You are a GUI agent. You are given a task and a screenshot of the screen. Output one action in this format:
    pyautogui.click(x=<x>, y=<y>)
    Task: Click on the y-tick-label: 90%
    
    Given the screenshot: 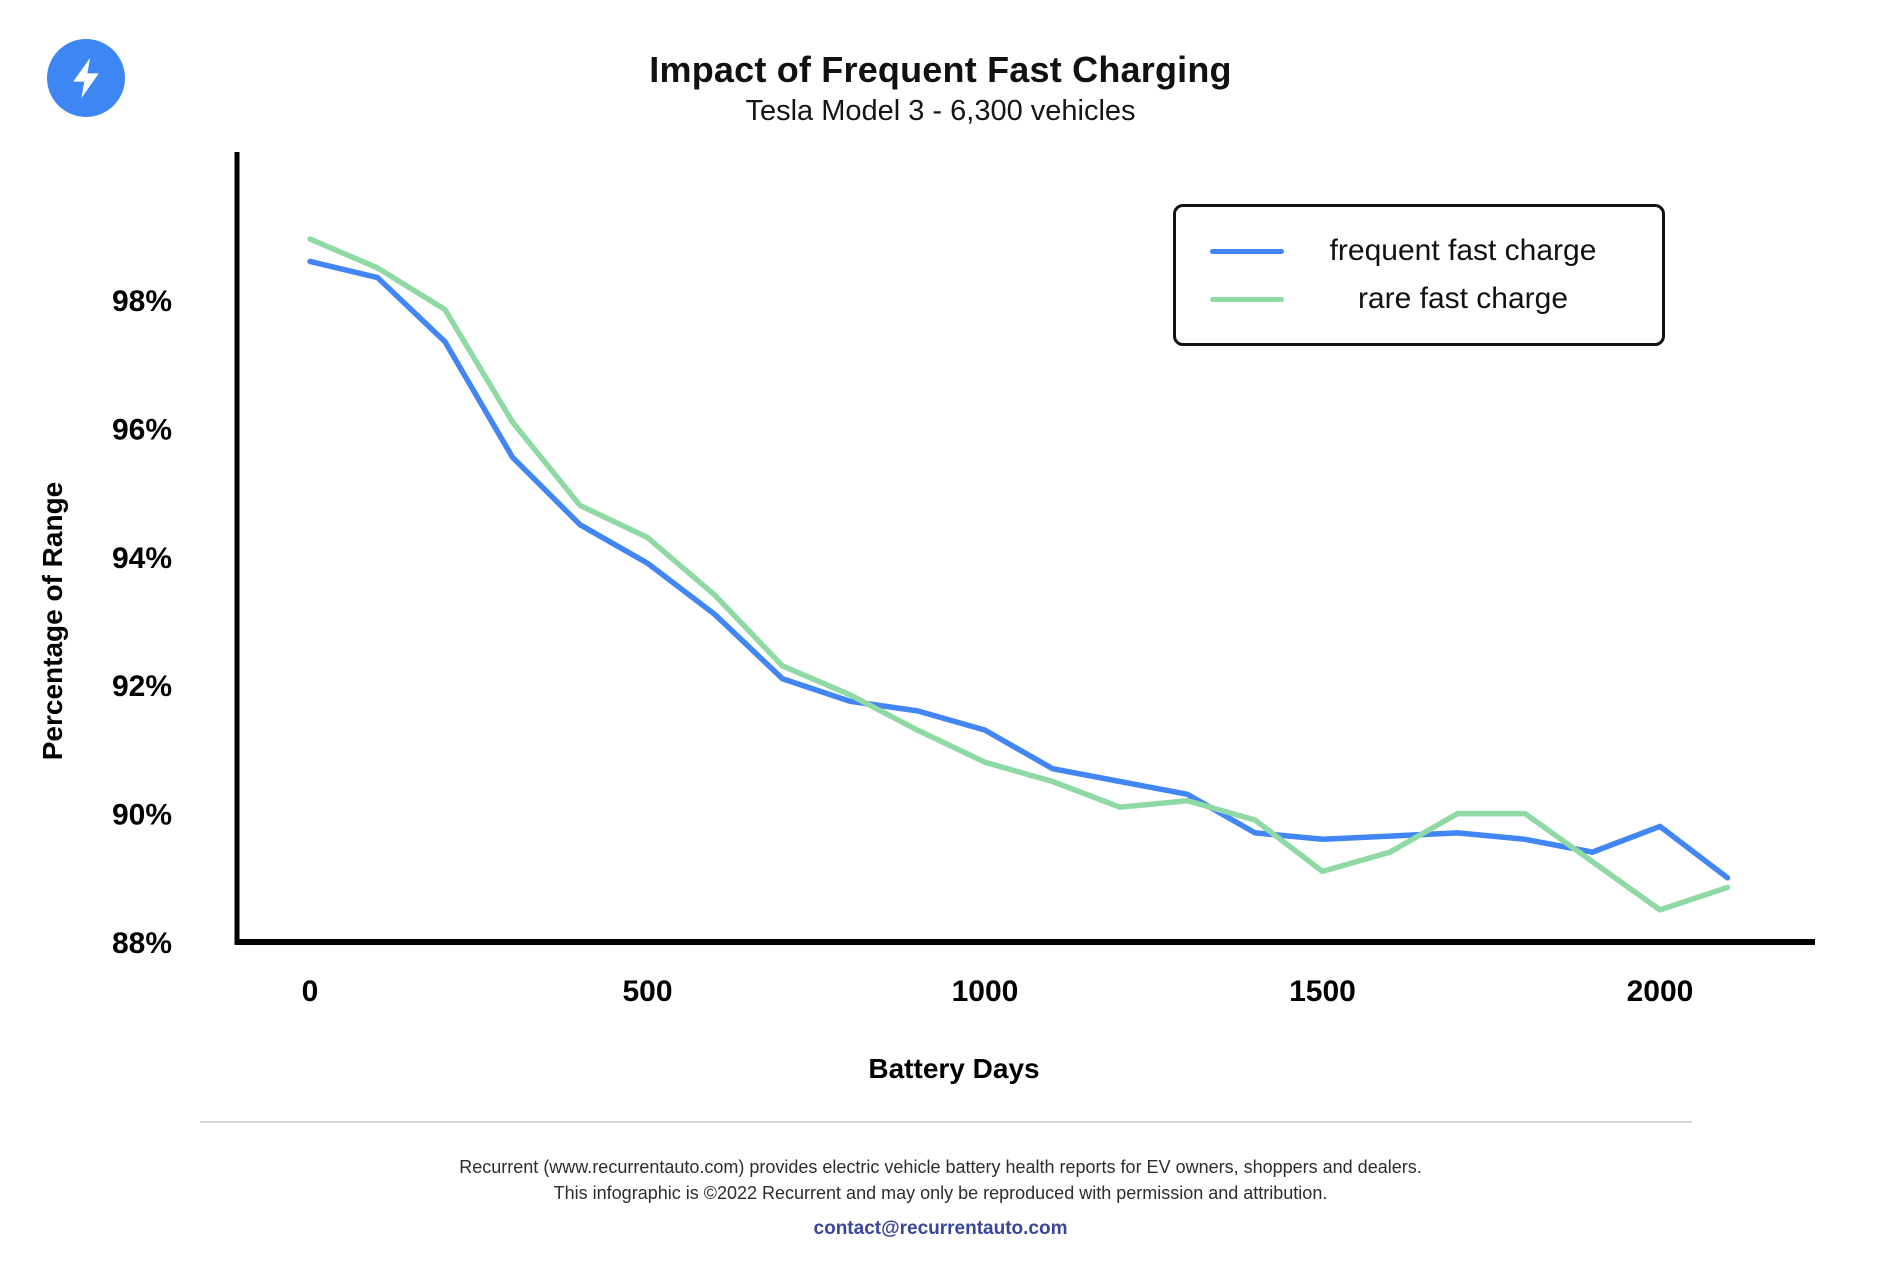 What is the action you would take?
    pyautogui.click(x=142, y=815)
    